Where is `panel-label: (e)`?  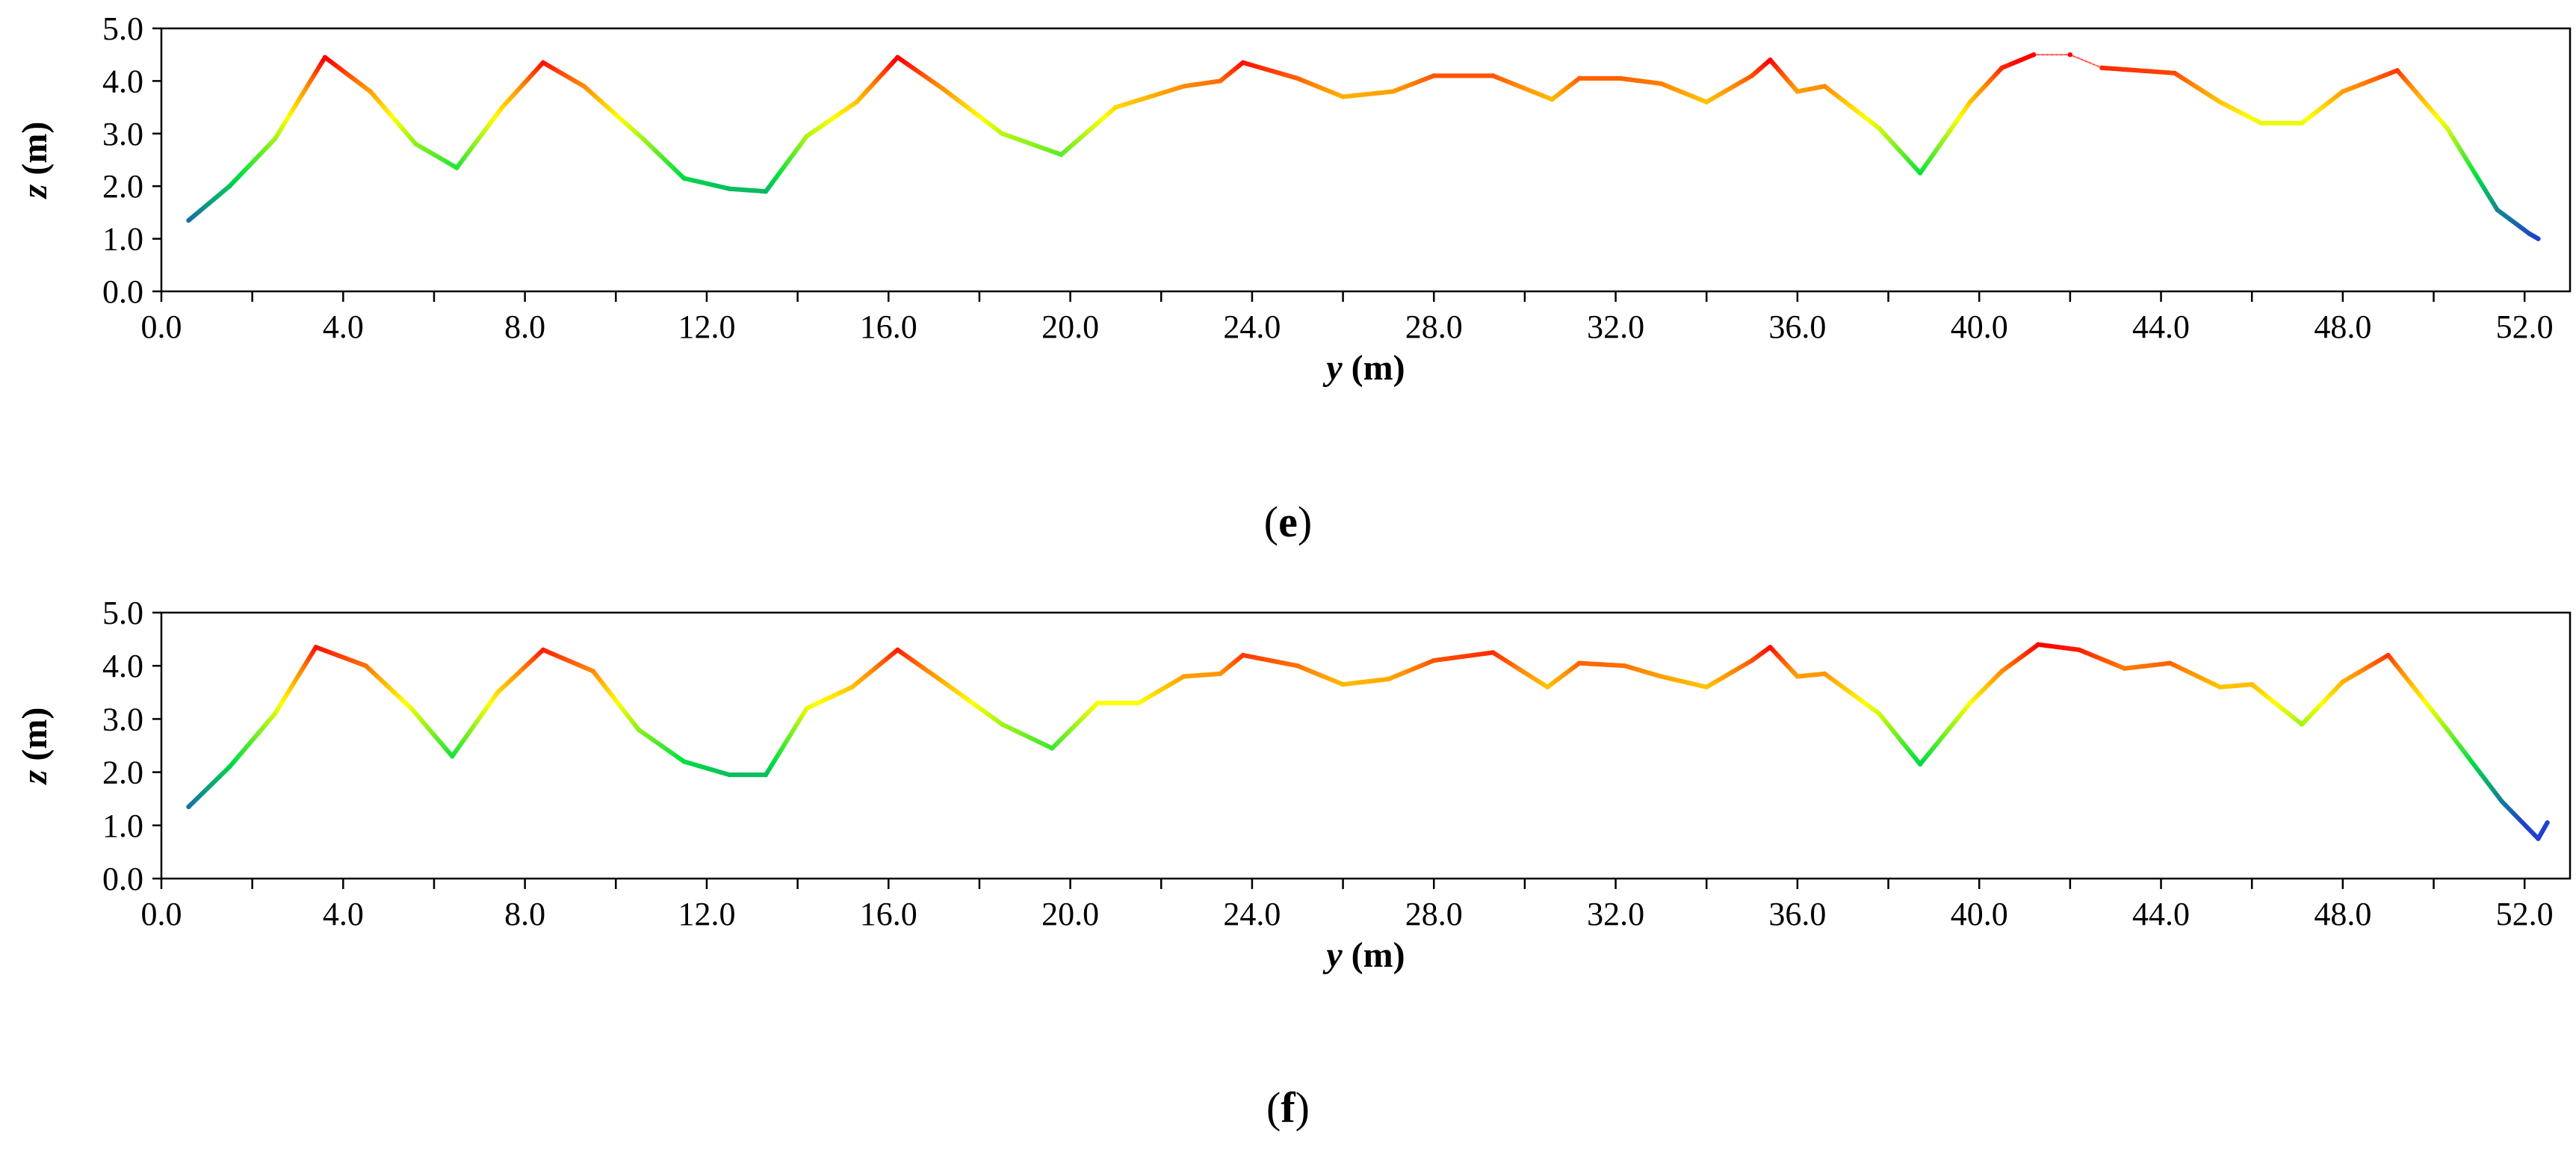
panel-label: (e) is located at coordinates (1288, 522).